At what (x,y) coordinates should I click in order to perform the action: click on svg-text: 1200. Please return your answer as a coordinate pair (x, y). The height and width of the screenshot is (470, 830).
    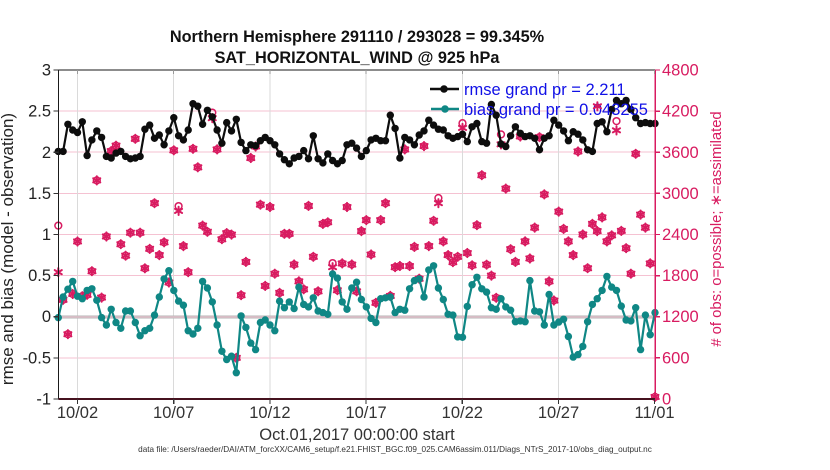
    Looking at the image, I should click on (680, 317).